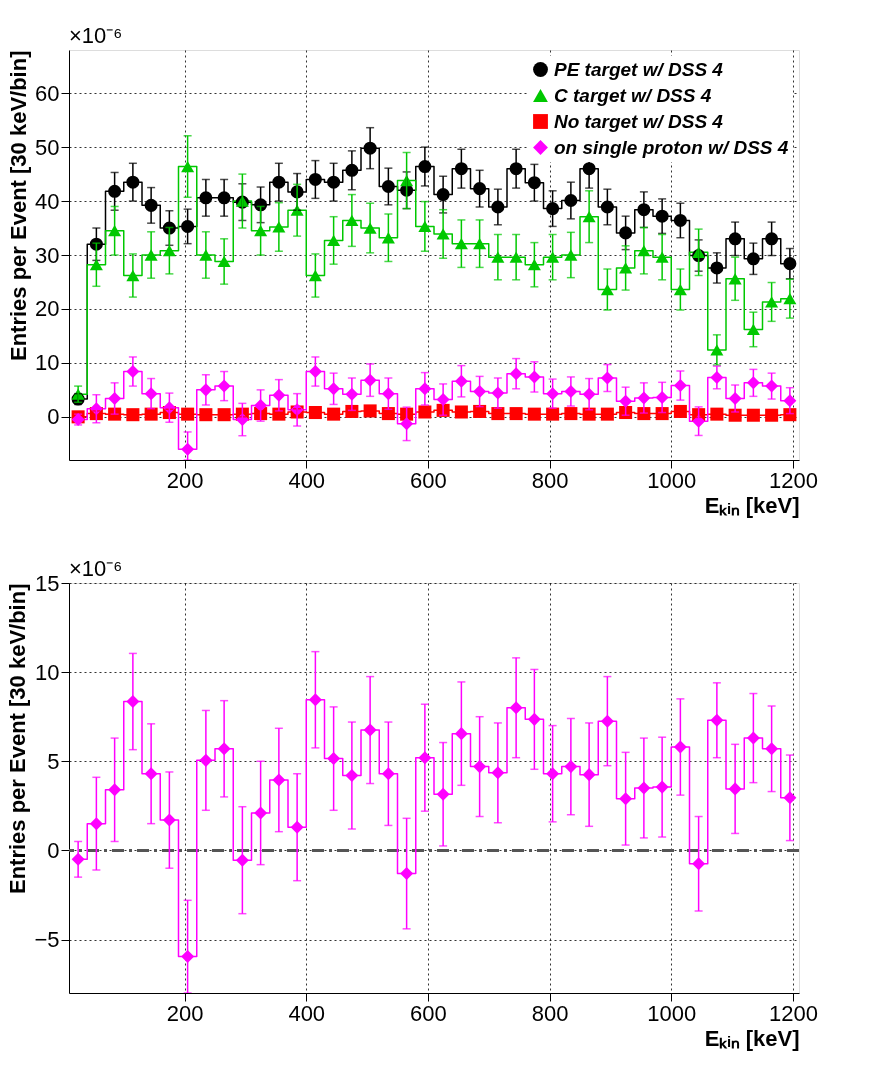 This screenshot has height=1083, width=877. What do you see at coordinates (47, 309) in the screenshot?
I see `y-tick-label: 20` at bounding box center [47, 309].